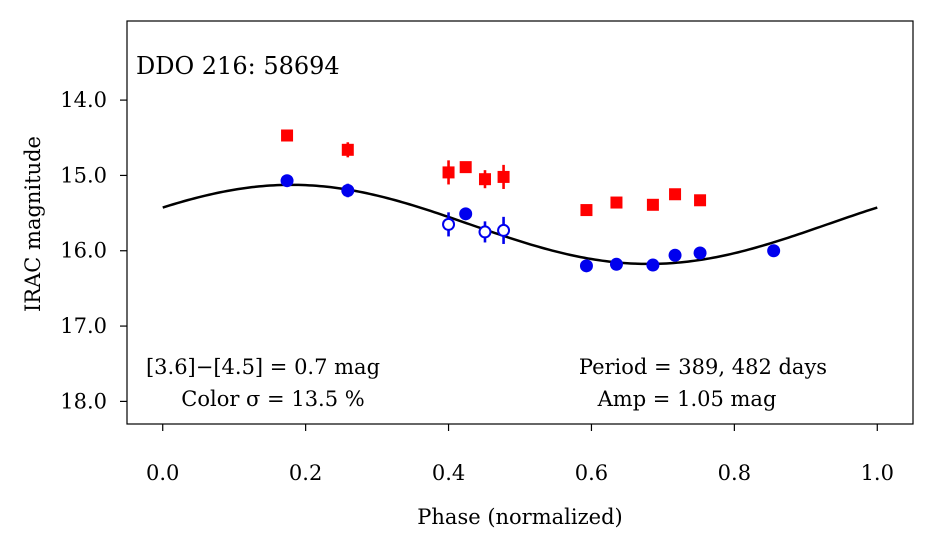  I want to click on color-annotation: [3.6]−[4.5] = 0.7 mag, so click(263, 367).